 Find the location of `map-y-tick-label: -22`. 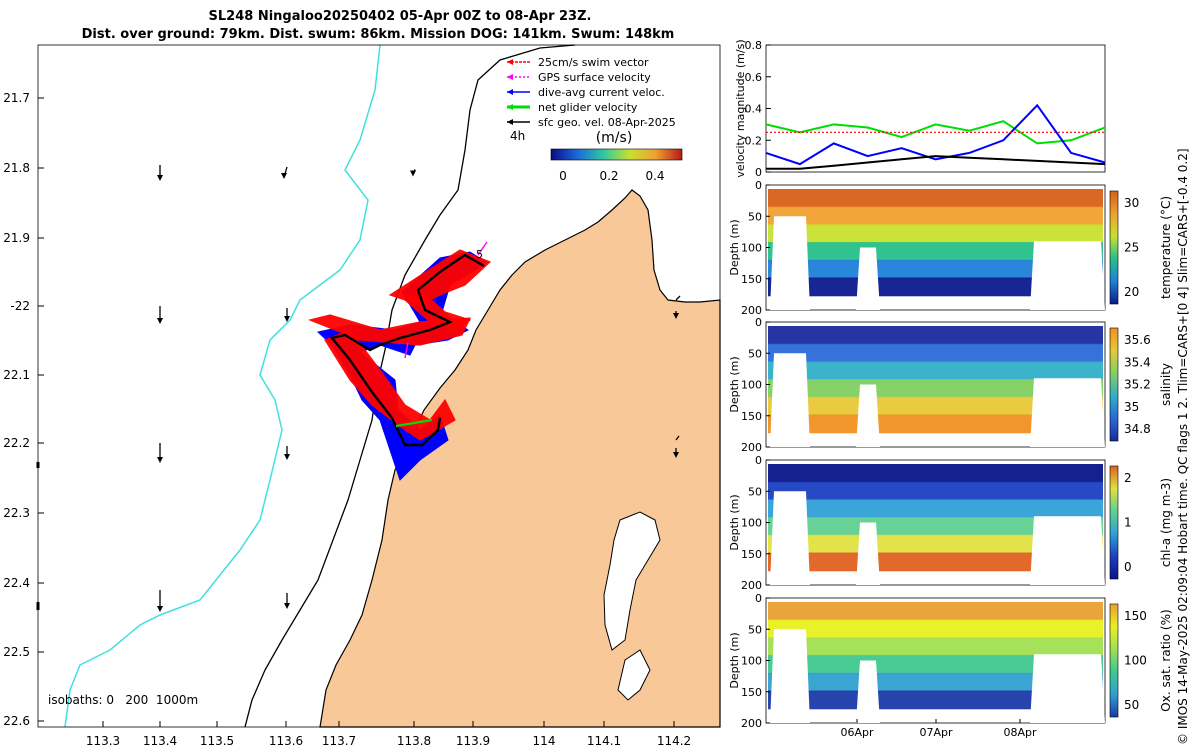

map-y-tick-label: -22 is located at coordinates (20, 306).